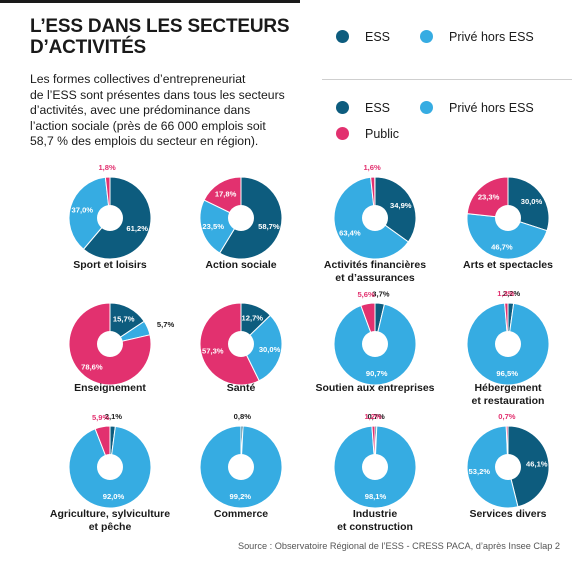 The width and height of the screenshot is (572, 570). Describe the element at coordinates (83, 210) in the screenshot. I see `label-prive-hors-ess: 37,0%` at that location.